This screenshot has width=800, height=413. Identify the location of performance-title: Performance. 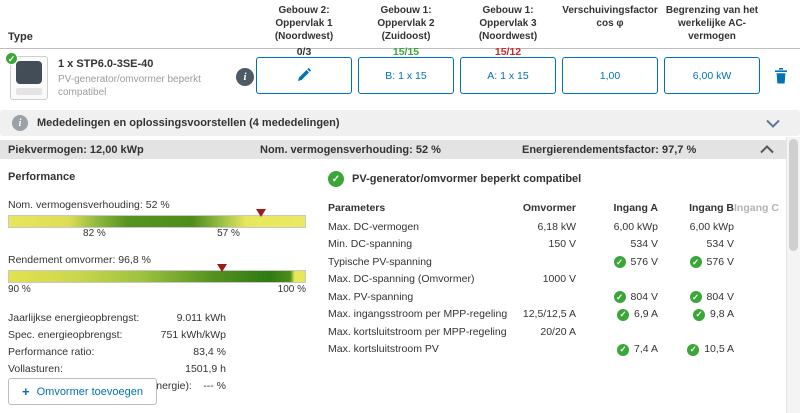
(42, 177).